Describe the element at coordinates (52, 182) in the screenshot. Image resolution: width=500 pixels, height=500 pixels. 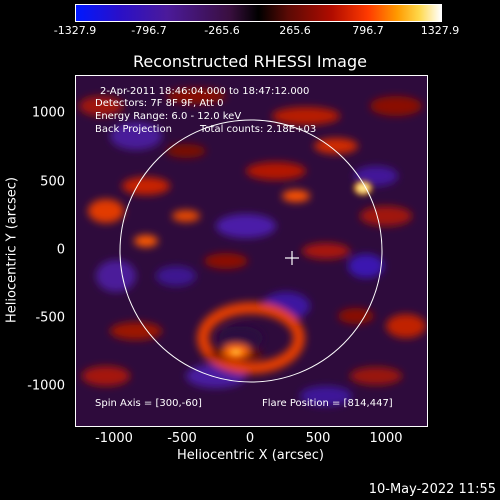
I see `y-tick: 500` at that location.